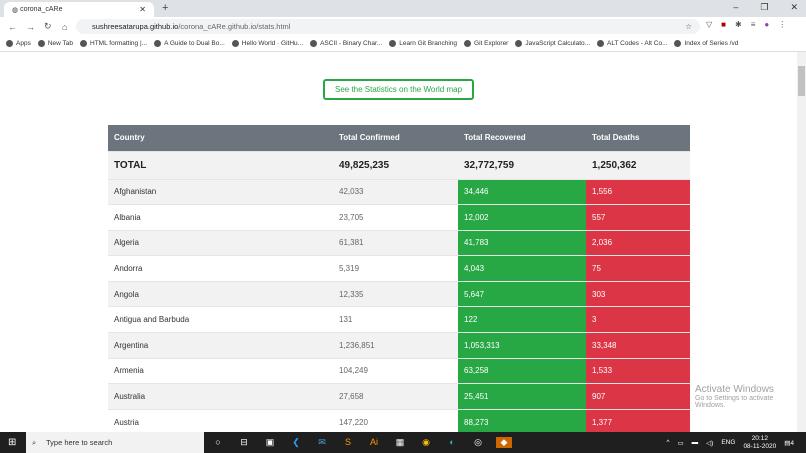  What do you see at coordinates (794, 7) in the screenshot?
I see `close-window-icon: ✕` at bounding box center [794, 7].